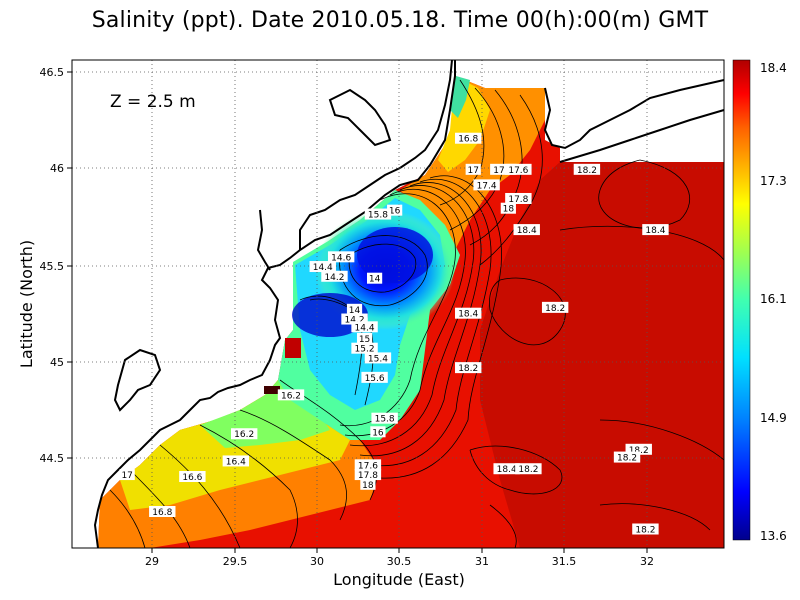 The width and height of the screenshot is (800, 600). What do you see at coordinates (137, 380) in the screenshot?
I see `lagoon` at bounding box center [137, 380].